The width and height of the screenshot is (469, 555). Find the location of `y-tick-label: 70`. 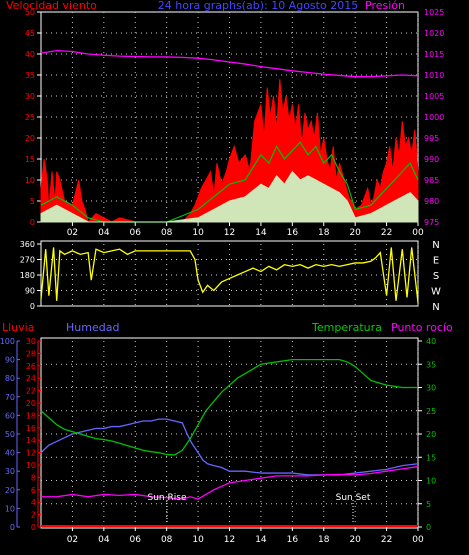

y-tick-label: 70 is located at coordinates (10, 397).